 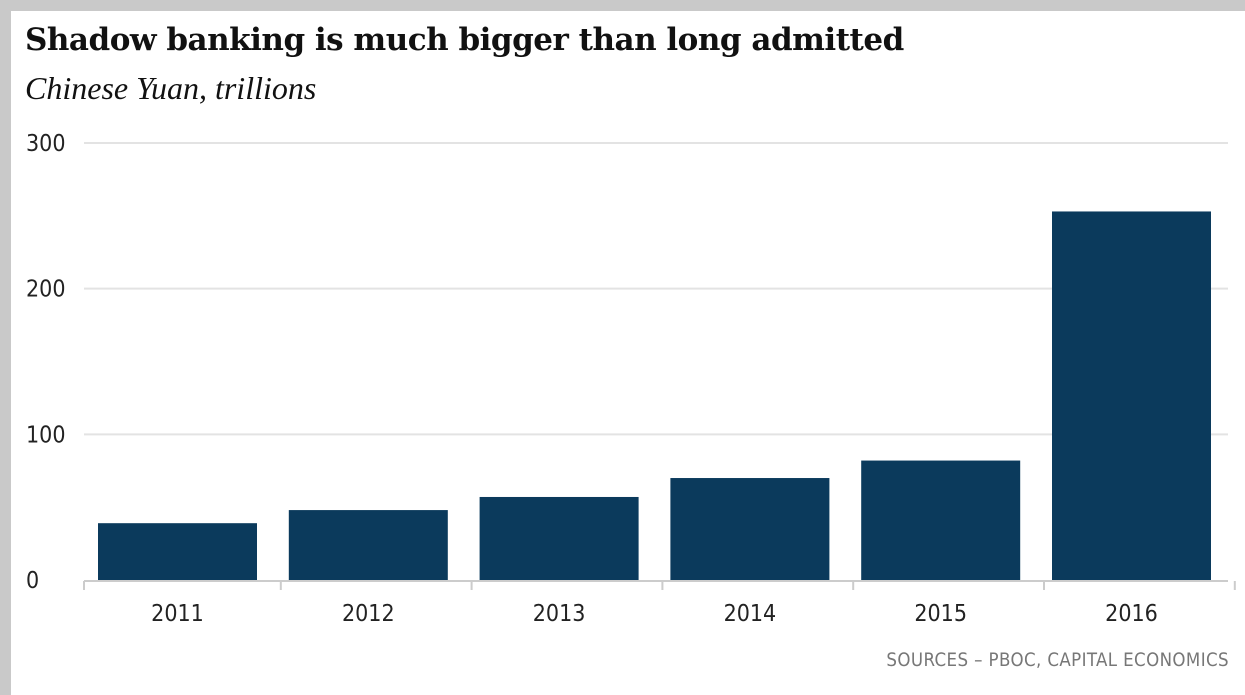 I want to click on bar-2014, so click(x=750, y=529).